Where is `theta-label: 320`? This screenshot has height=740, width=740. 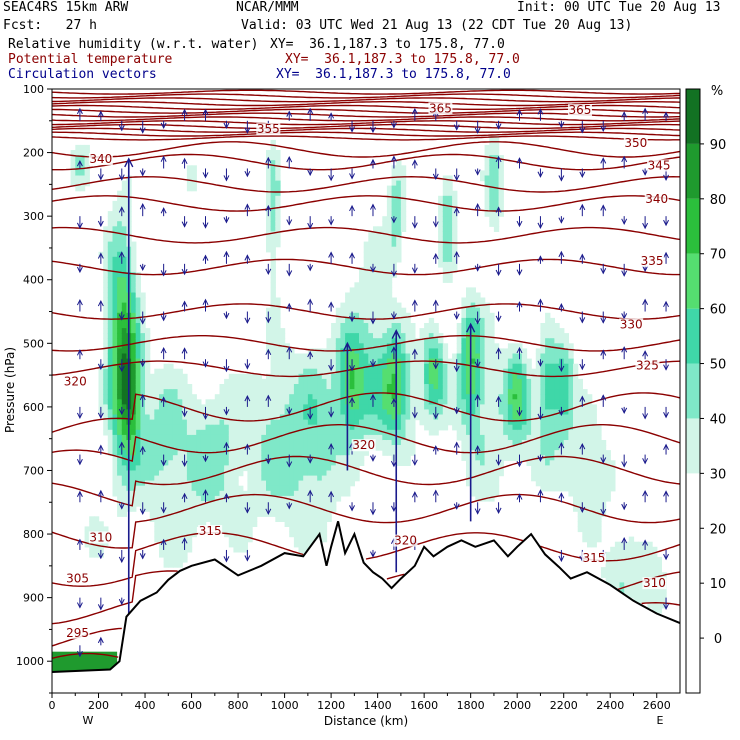
theta-label: 320 is located at coordinates (75, 382).